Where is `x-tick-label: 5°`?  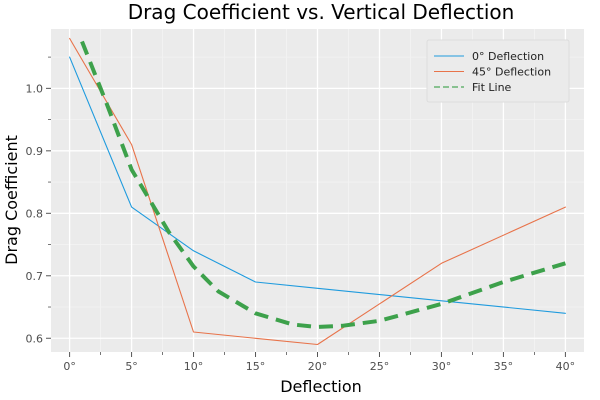
x-tick-label: 5° is located at coordinates (131, 366).